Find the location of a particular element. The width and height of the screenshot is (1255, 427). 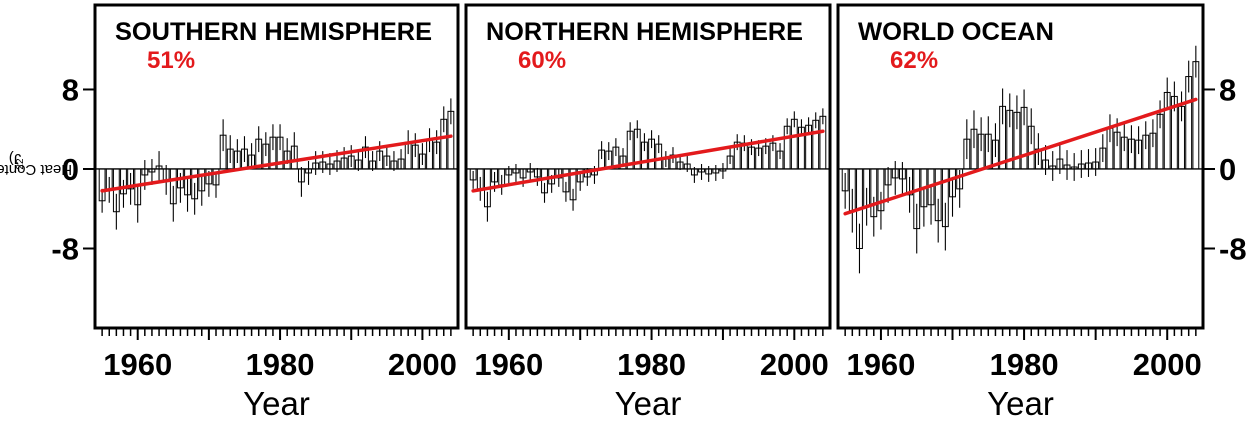

panel-title: NORTHERN HEMISPHERE is located at coordinates (644, 32).